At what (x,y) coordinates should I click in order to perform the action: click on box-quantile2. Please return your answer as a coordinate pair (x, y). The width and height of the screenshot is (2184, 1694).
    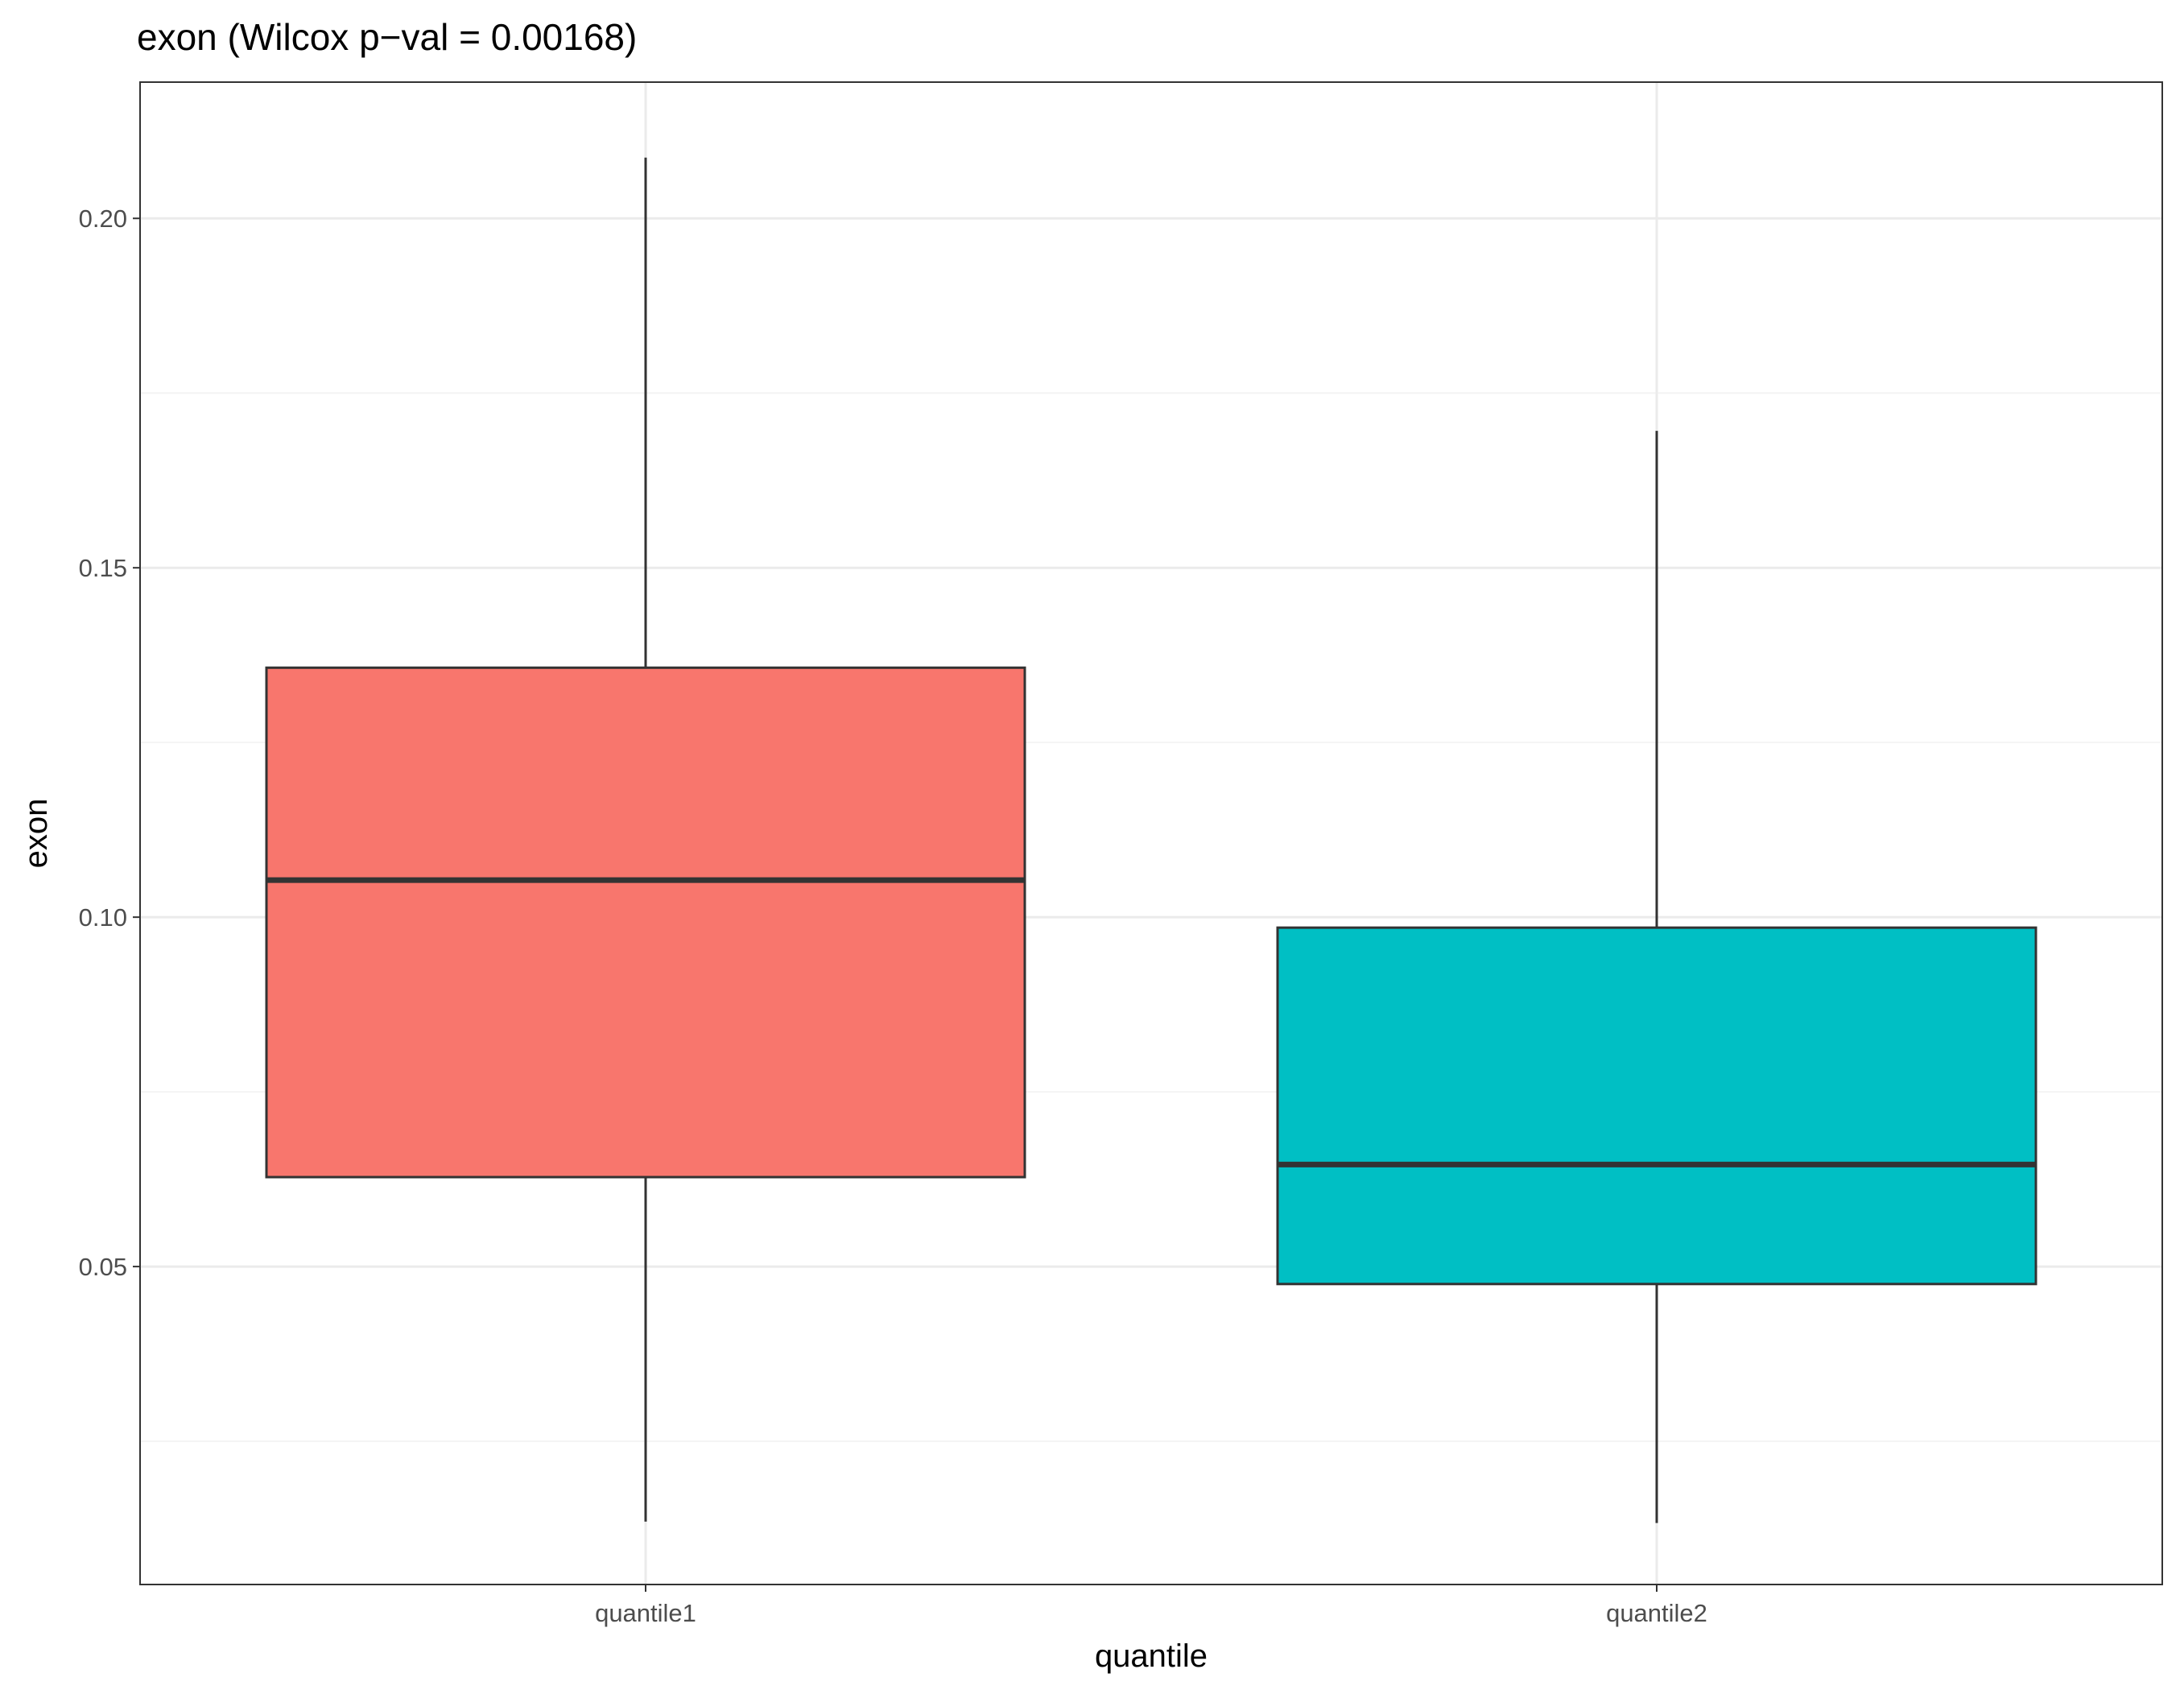
    Looking at the image, I should click on (1656, 1106).